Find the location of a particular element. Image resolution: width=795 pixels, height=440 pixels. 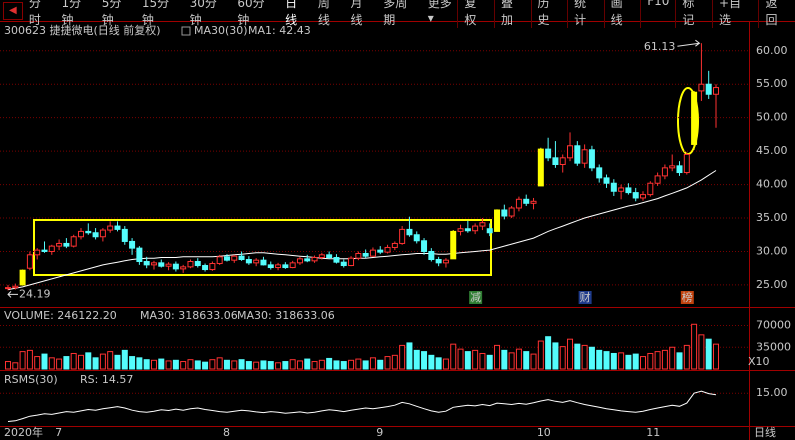

tool-button: 统计 is located at coordinates (585, 14).